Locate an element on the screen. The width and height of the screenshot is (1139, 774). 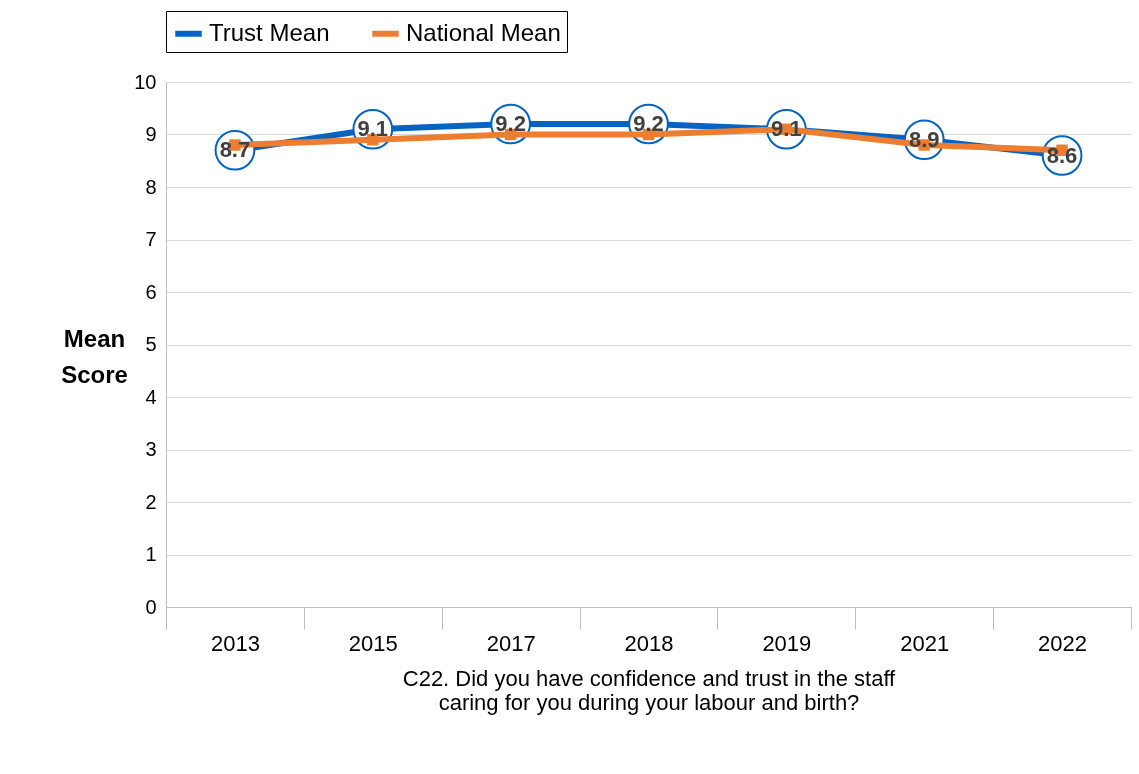
y-tick-label: 4 is located at coordinates (151, 396).